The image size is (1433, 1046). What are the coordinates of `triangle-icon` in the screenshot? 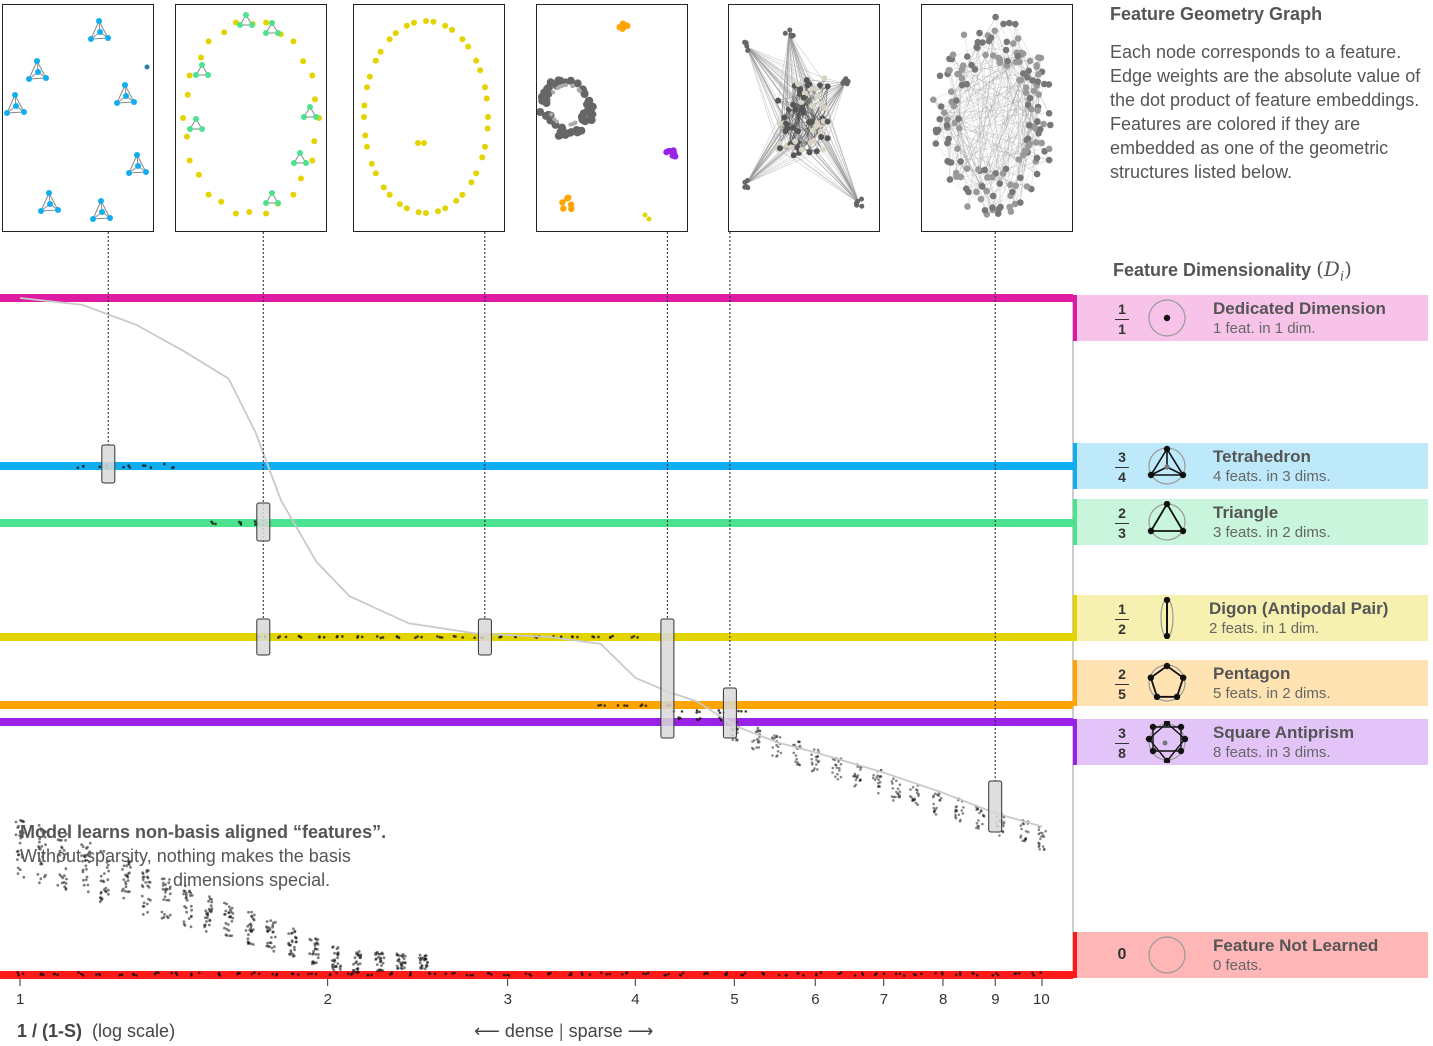 It's located at (1167, 521).